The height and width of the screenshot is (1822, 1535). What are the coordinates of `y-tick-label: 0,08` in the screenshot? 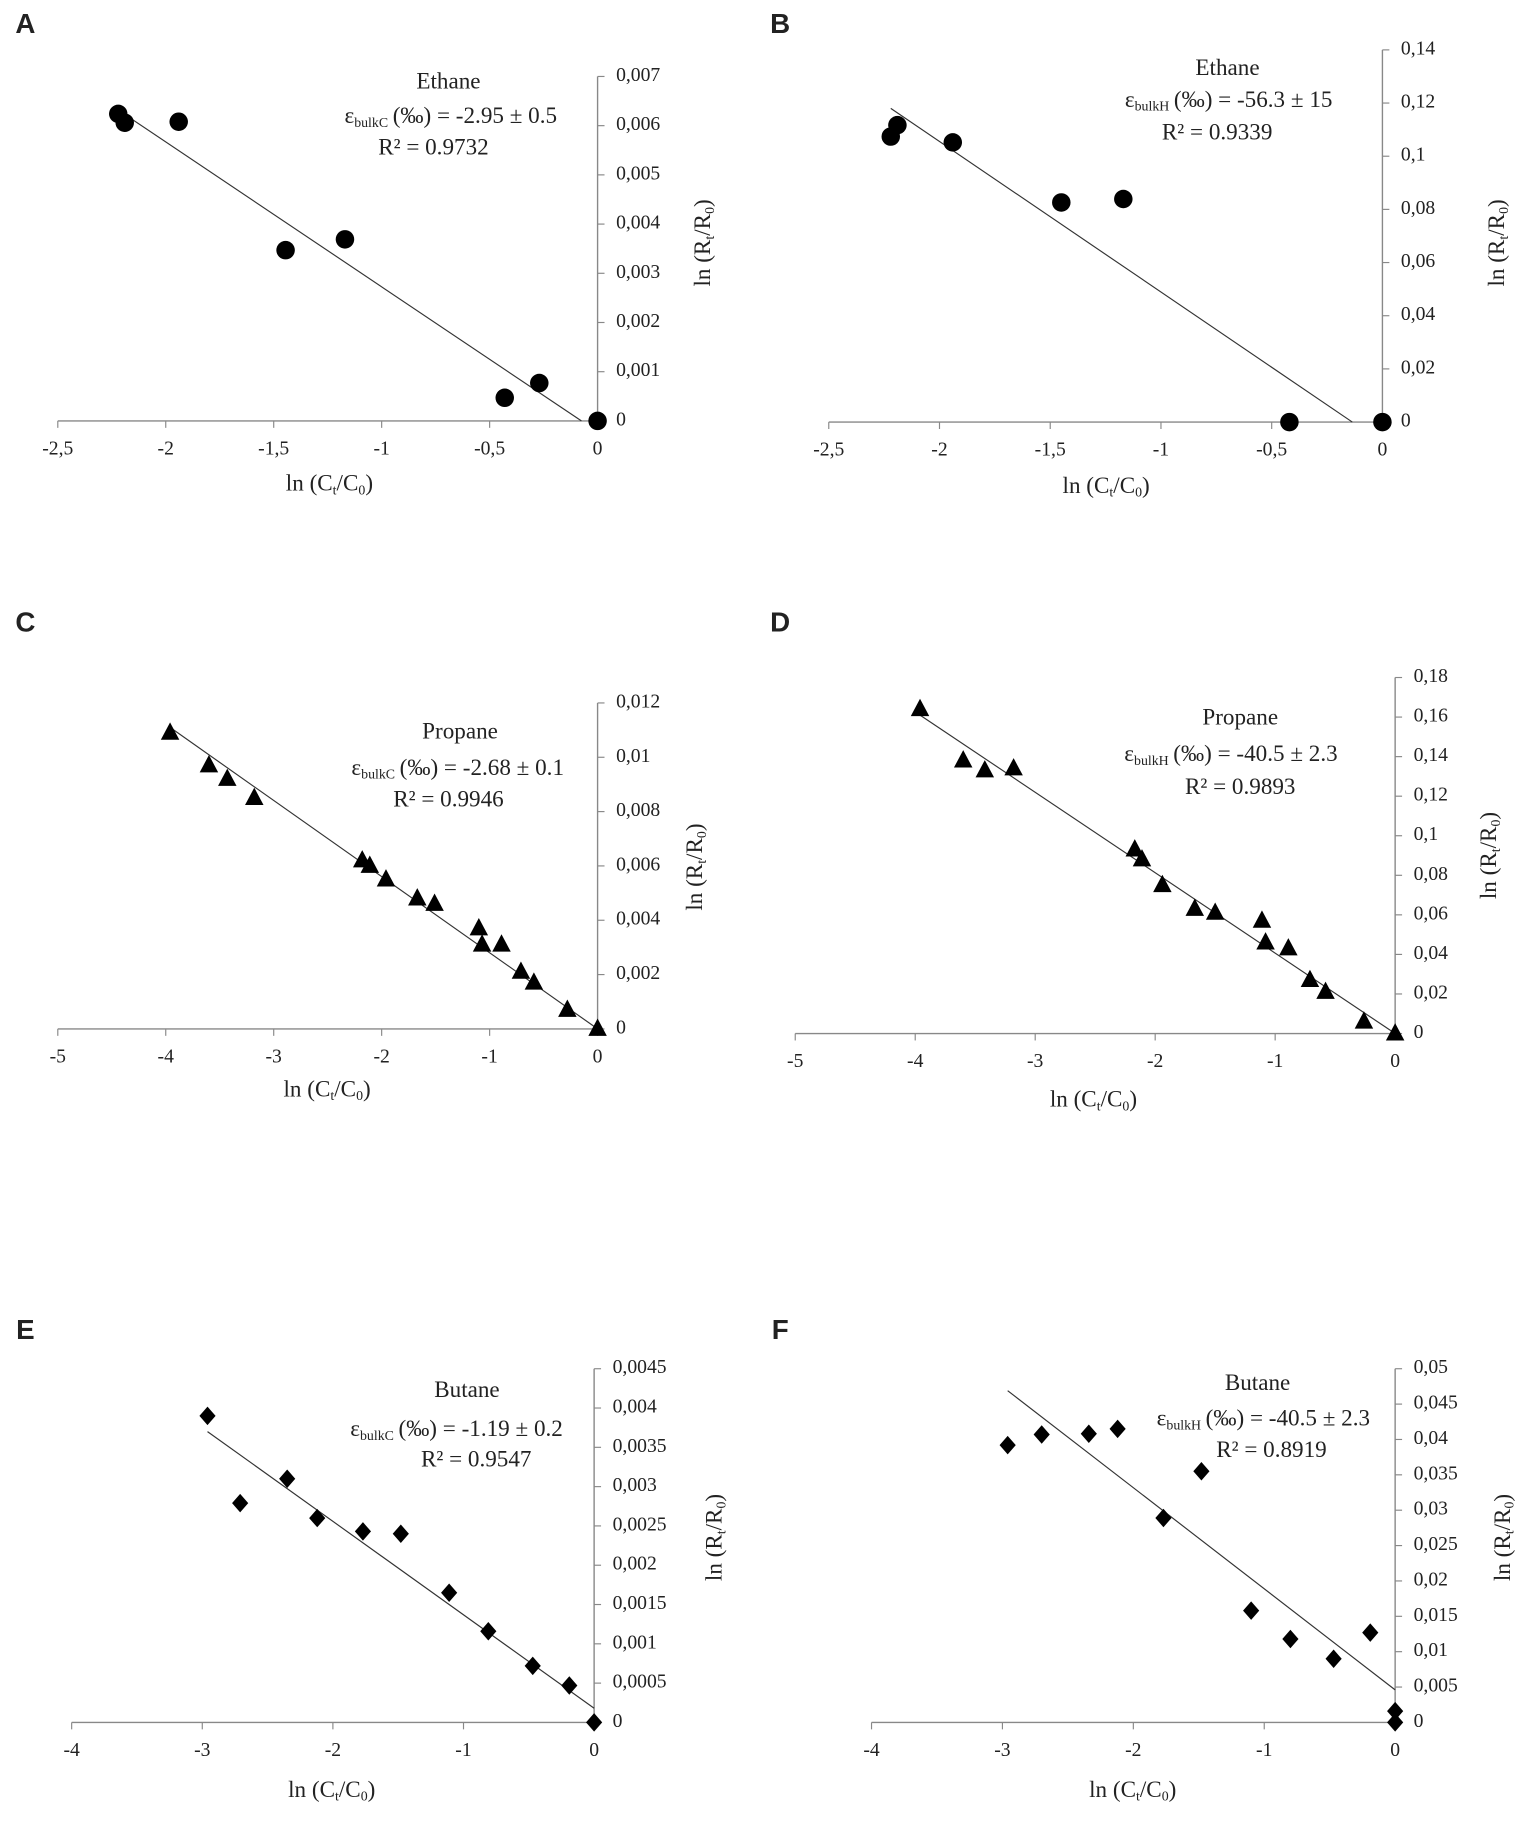 It's located at (1431, 874).